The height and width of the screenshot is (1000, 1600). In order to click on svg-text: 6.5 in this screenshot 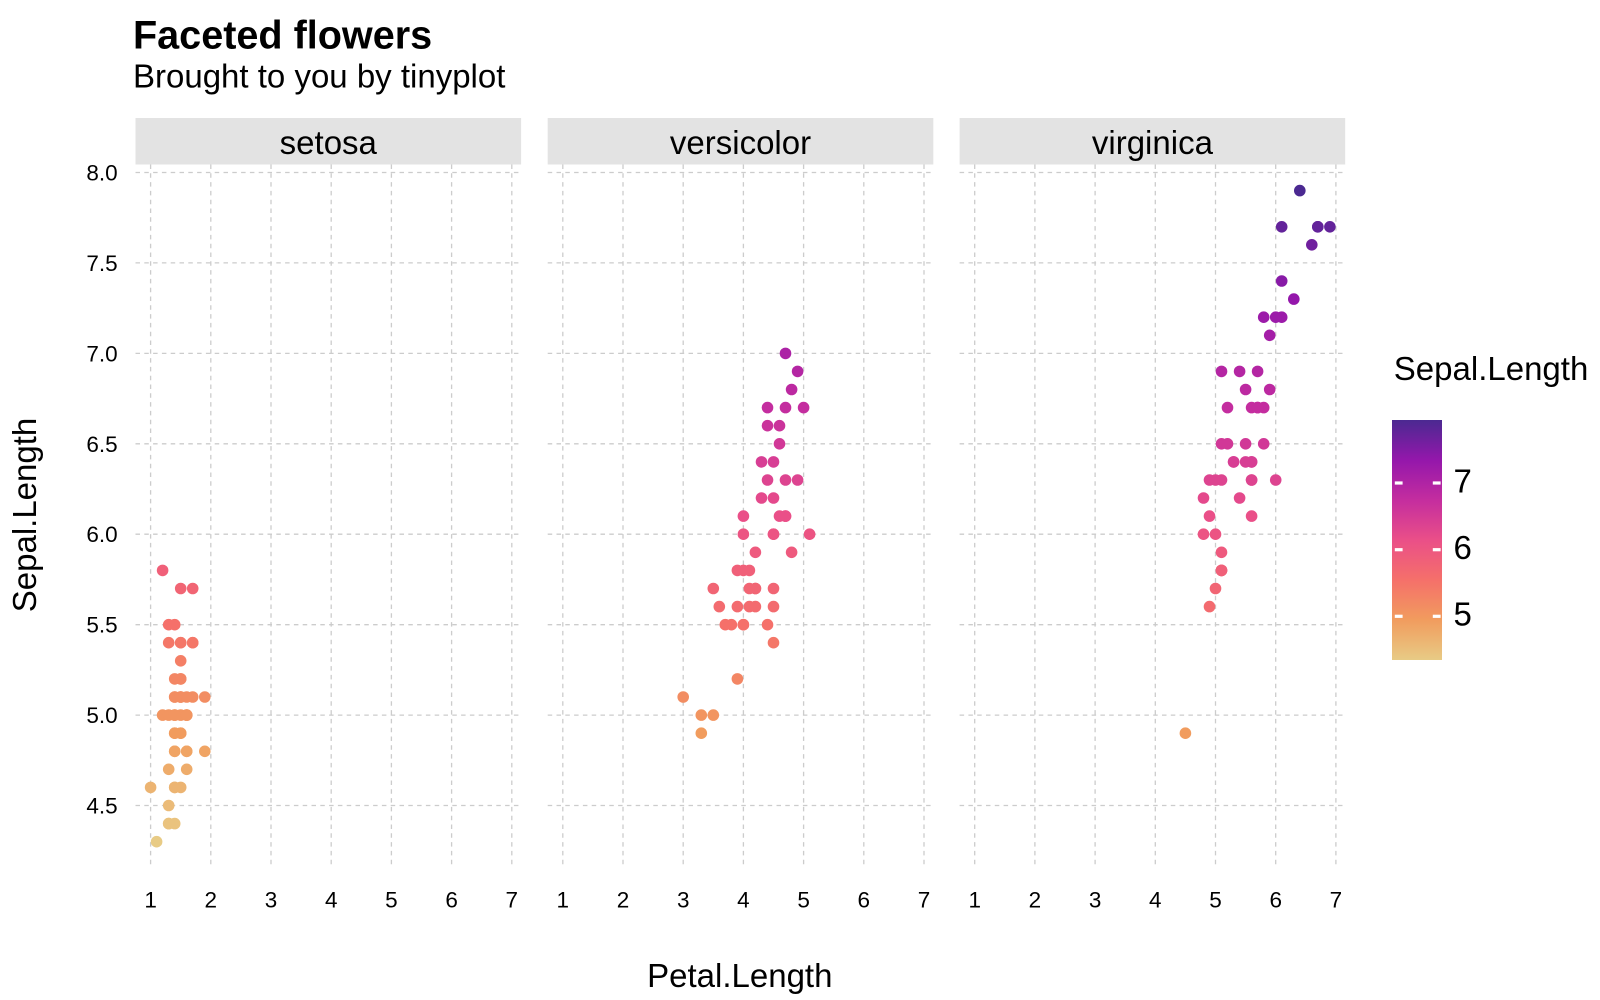, I will do `click(101, 444)`.